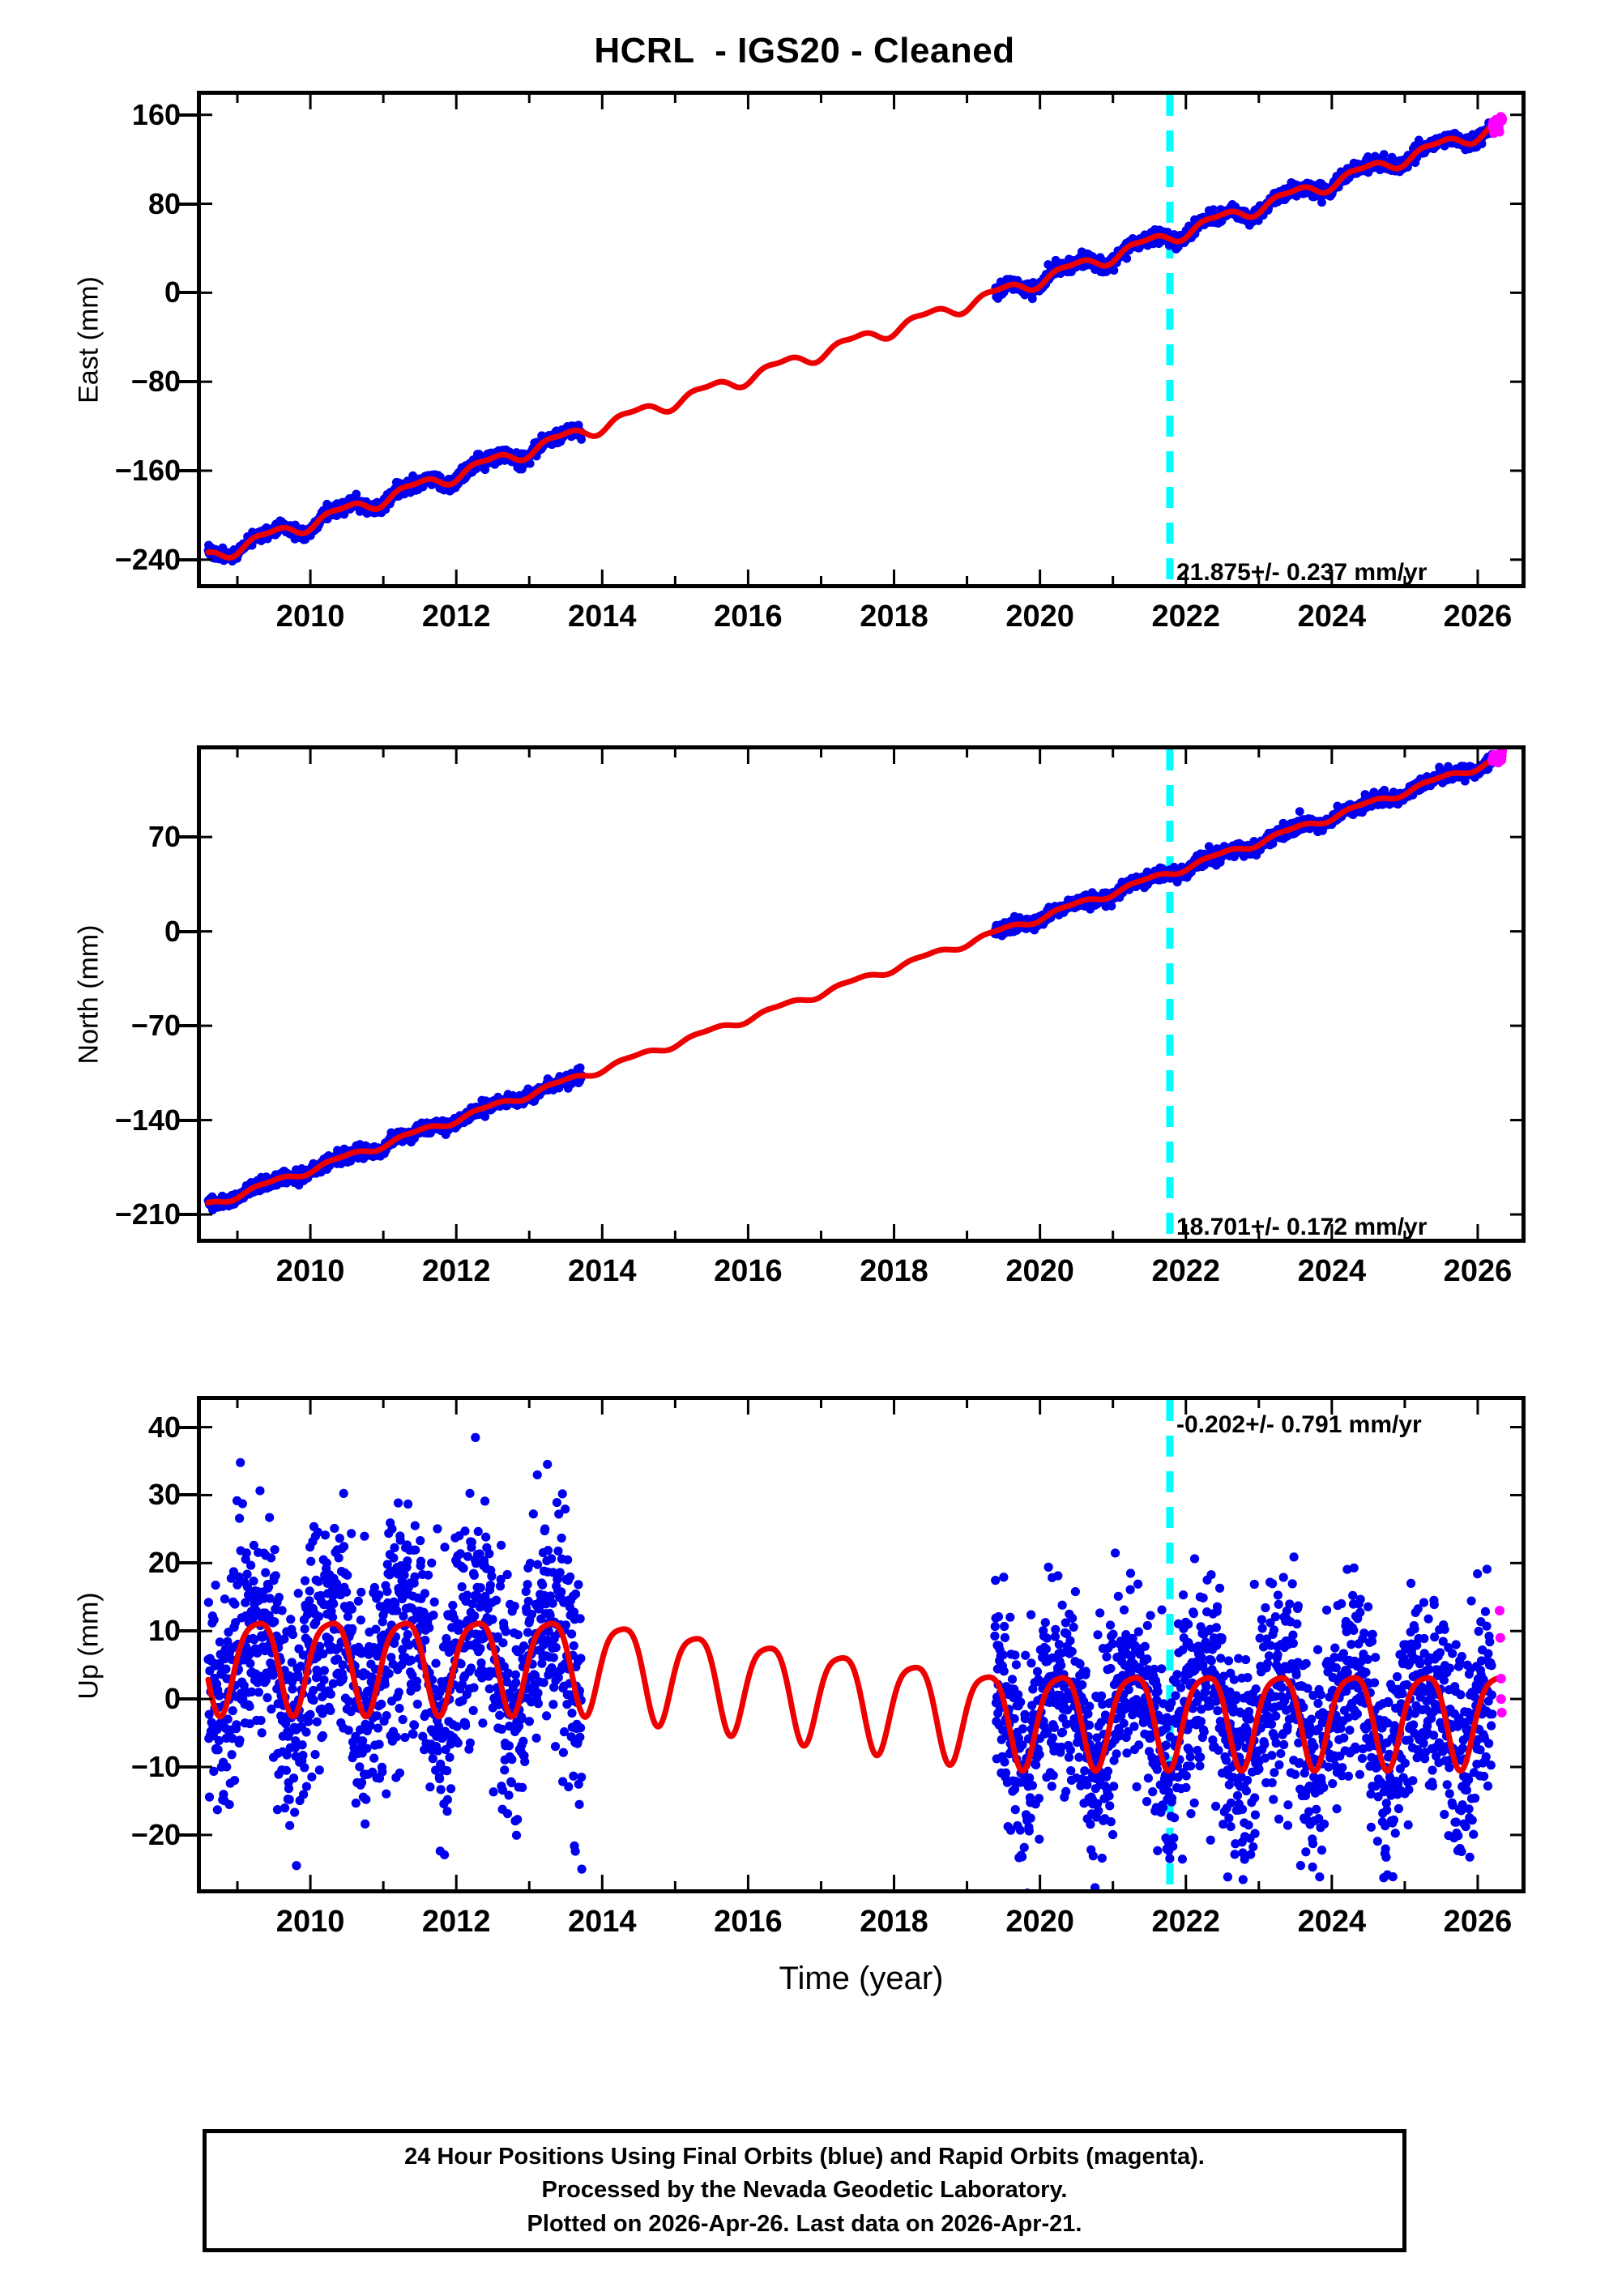  Describe the element at coordinates (894, 1922) in the screenshot. I see `up-xtick-label: 2018` at that location.